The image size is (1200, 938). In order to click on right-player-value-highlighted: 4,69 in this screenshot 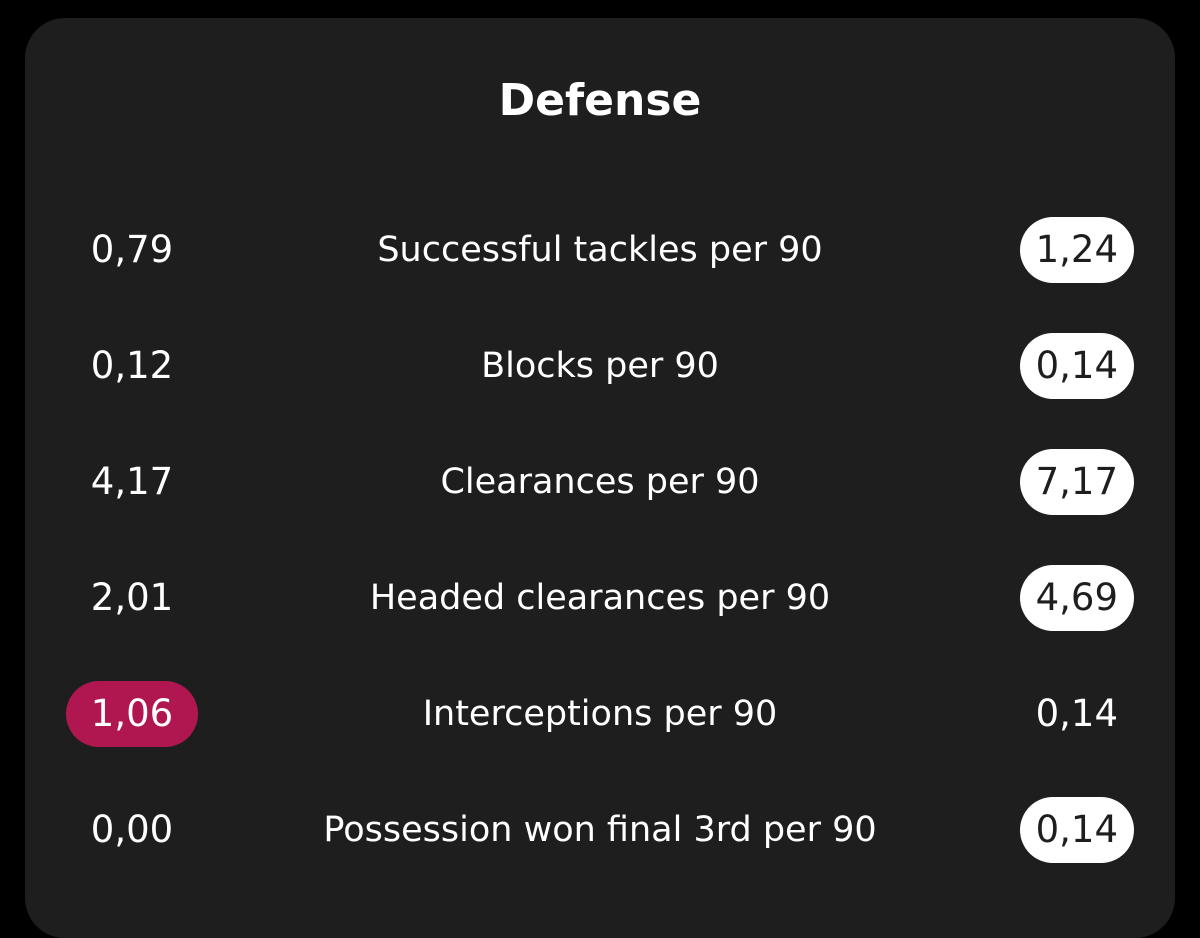, I will do `click(1076, 598)`.